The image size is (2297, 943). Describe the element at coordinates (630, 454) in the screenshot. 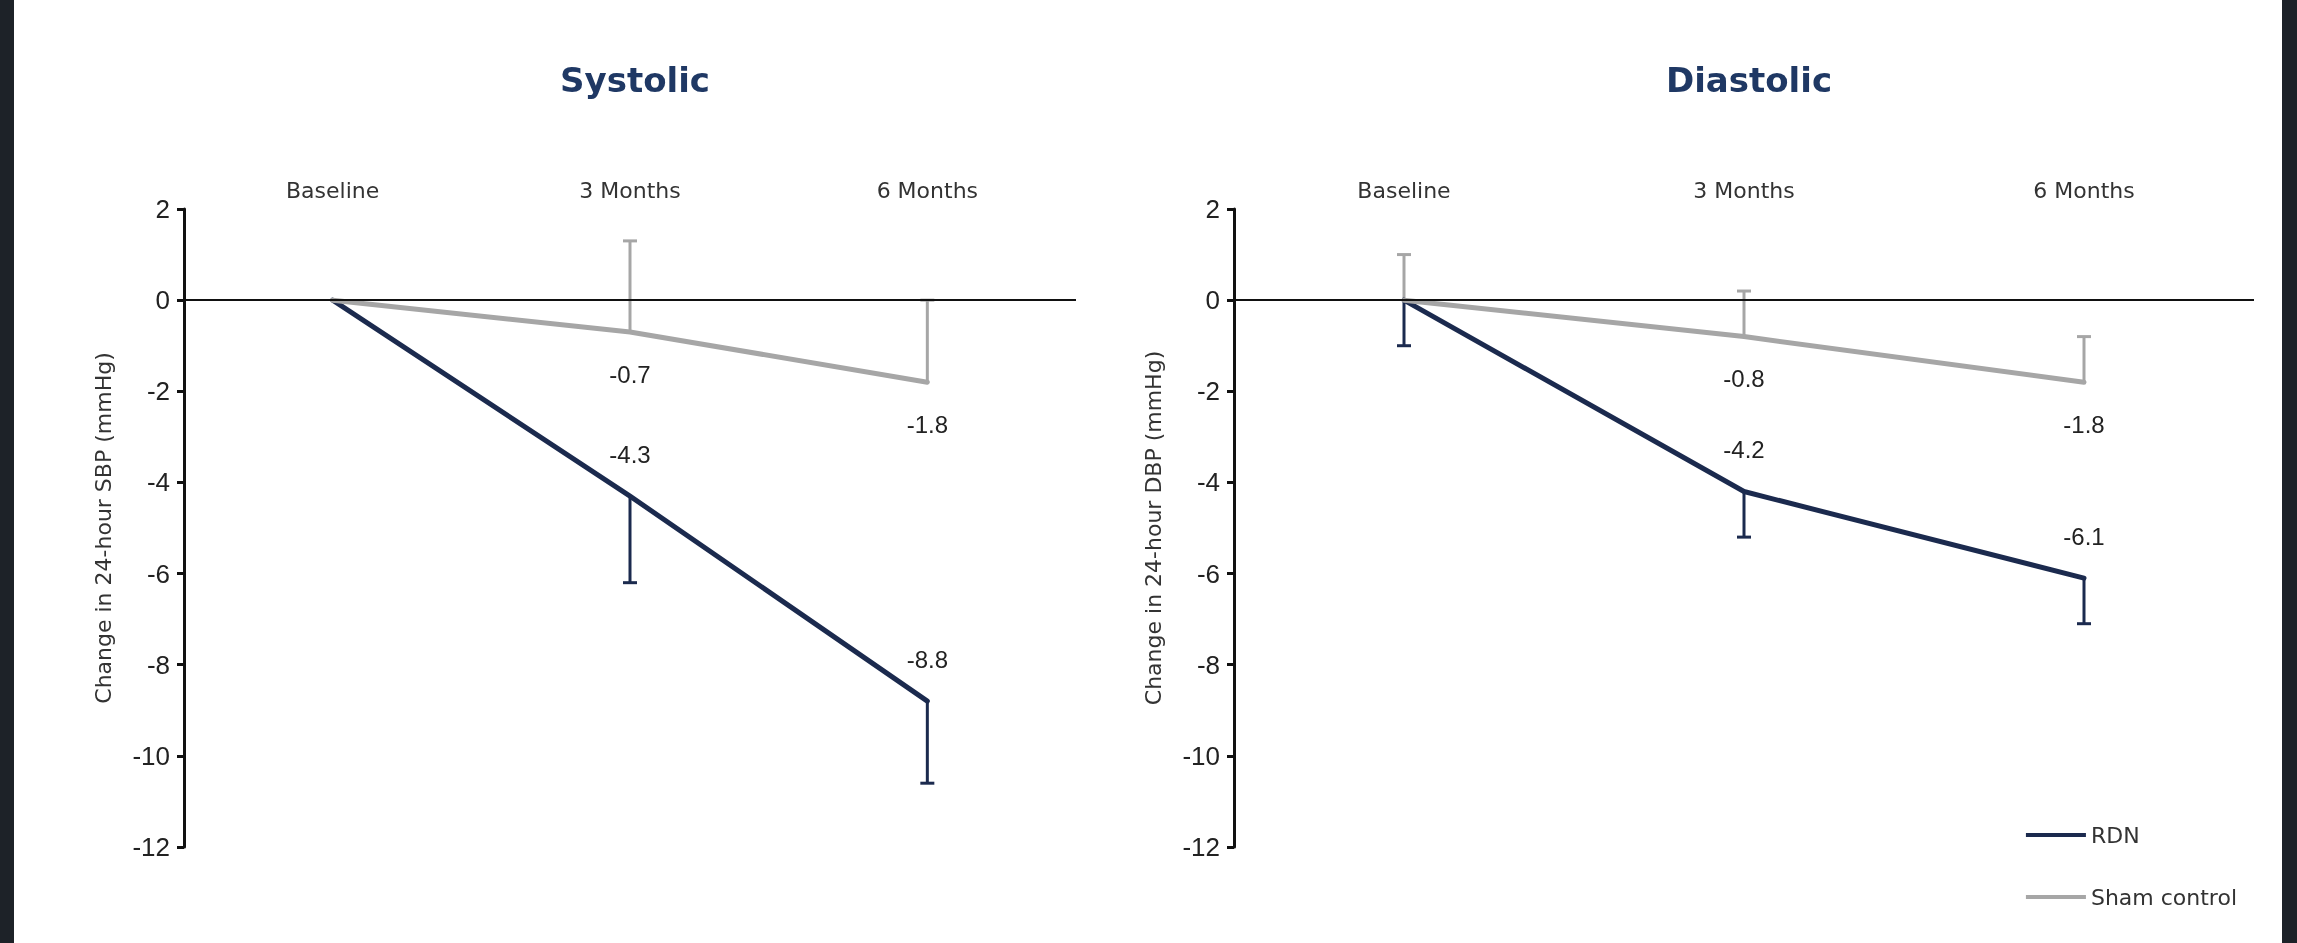

I see `data-label: -4.3` at that location.